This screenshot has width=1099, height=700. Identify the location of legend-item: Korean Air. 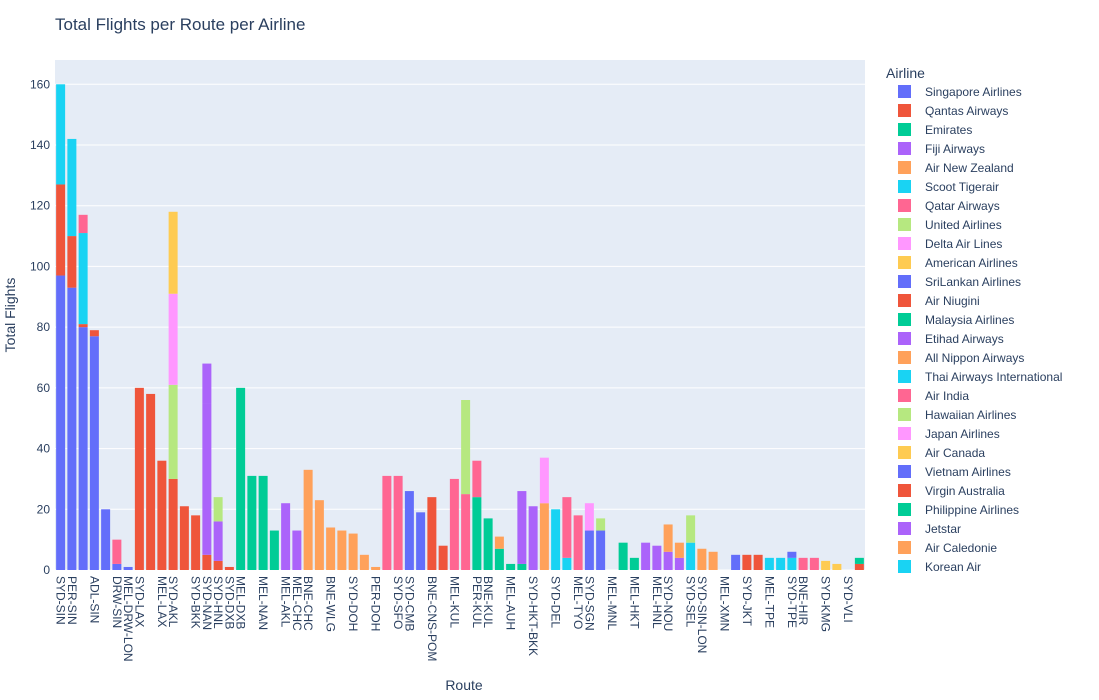
(939, 567).